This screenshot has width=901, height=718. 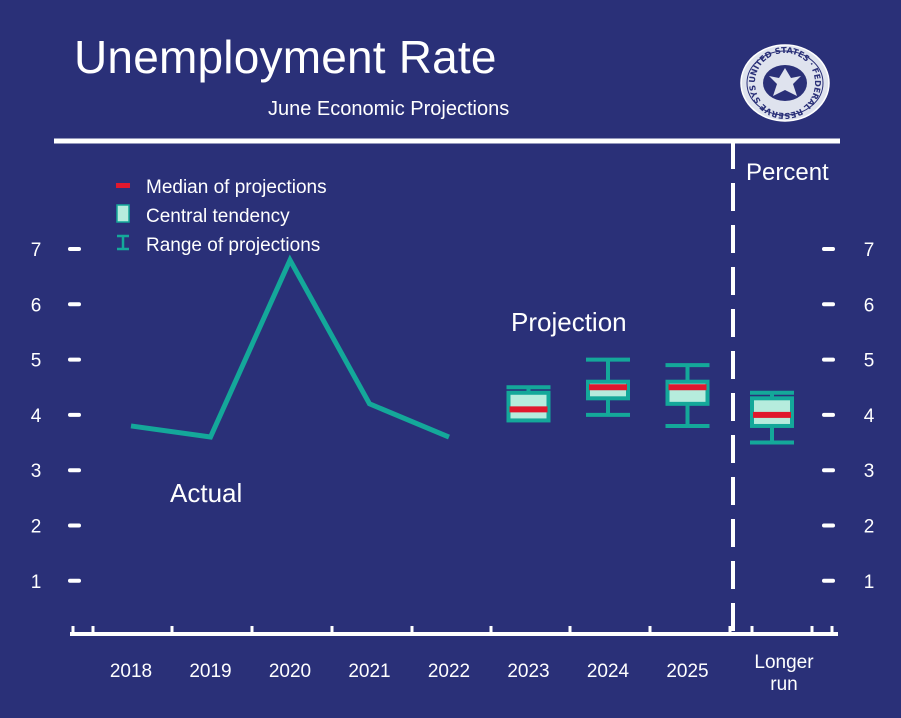 I want to click on x-tick-label-longer: Longer, so click(x=784, y=662).